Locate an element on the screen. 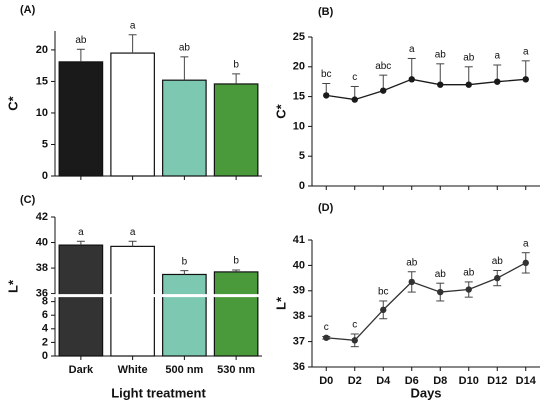  x-tick-label: D10 is located at coordinates (469, 381).